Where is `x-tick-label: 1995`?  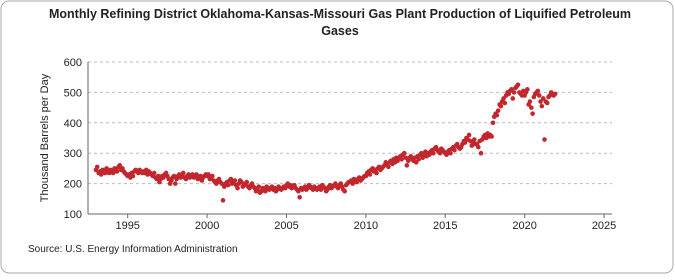 x-tick-label: 1995 is located at coordinates (127, 226).